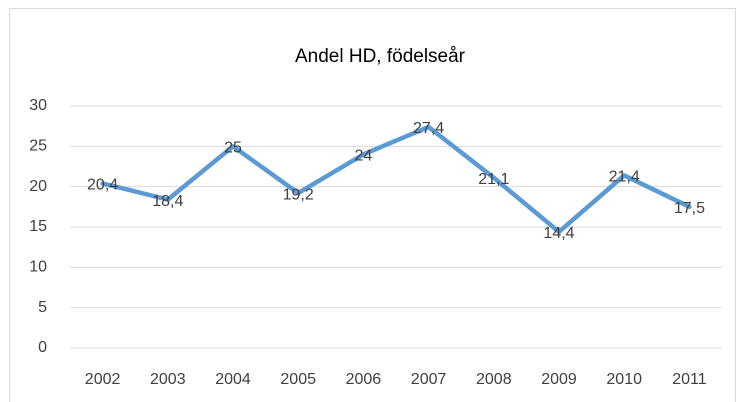 The width and height of the screenshot is (745, 402). Describe the element at coordinates (38, 267) in the screenshot. I see `y-tick-label: 10` at that location.